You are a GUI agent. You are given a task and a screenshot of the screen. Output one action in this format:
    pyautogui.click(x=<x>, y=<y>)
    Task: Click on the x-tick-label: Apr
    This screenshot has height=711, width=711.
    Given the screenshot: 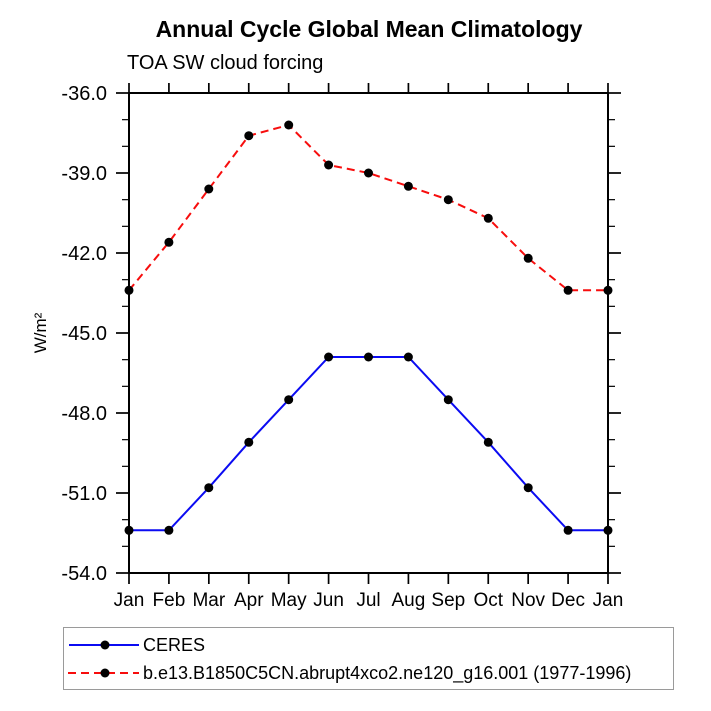 What is the action you would take?
    pyautogui.click(x=249, y=600)
    